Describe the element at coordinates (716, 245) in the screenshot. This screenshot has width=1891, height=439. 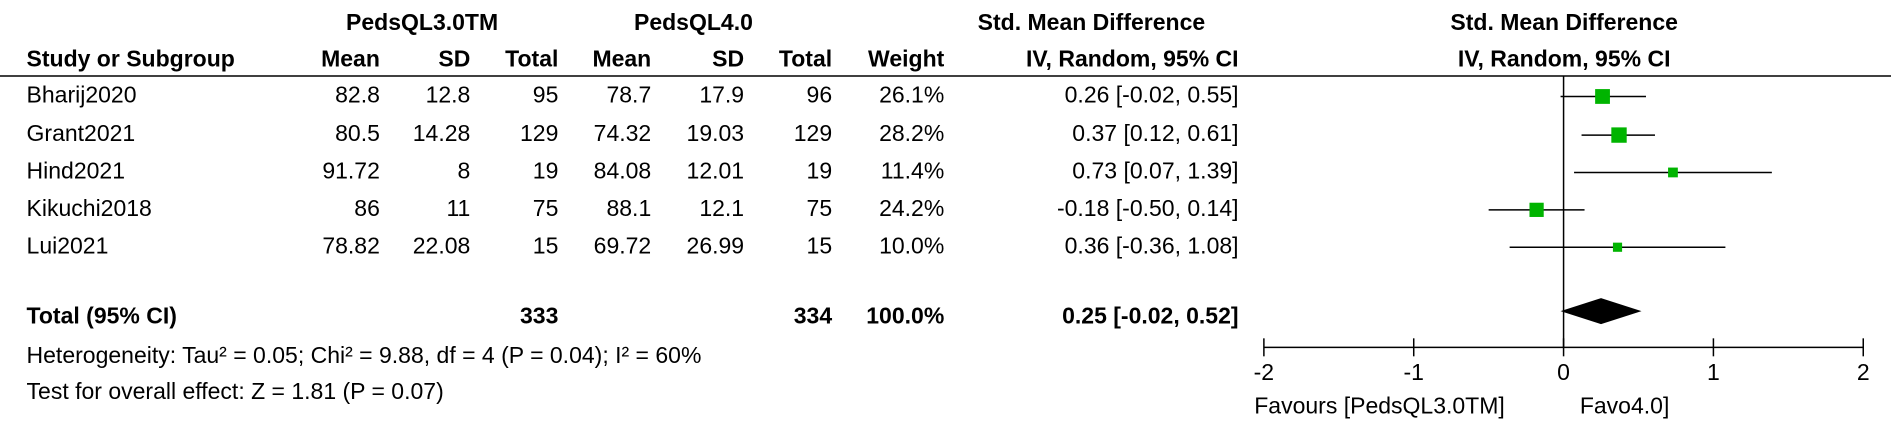
I see `cell: 26.99` at that location.